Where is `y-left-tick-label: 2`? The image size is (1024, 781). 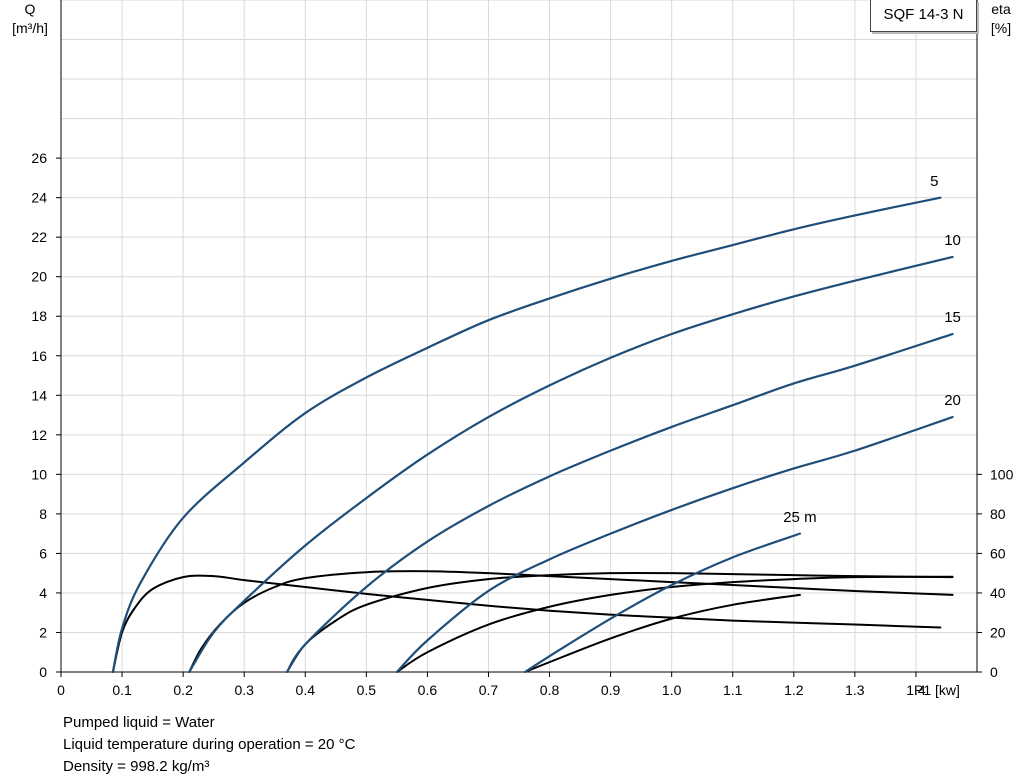
y-left-tick-label: 2 is located at coordinates (43, 632).